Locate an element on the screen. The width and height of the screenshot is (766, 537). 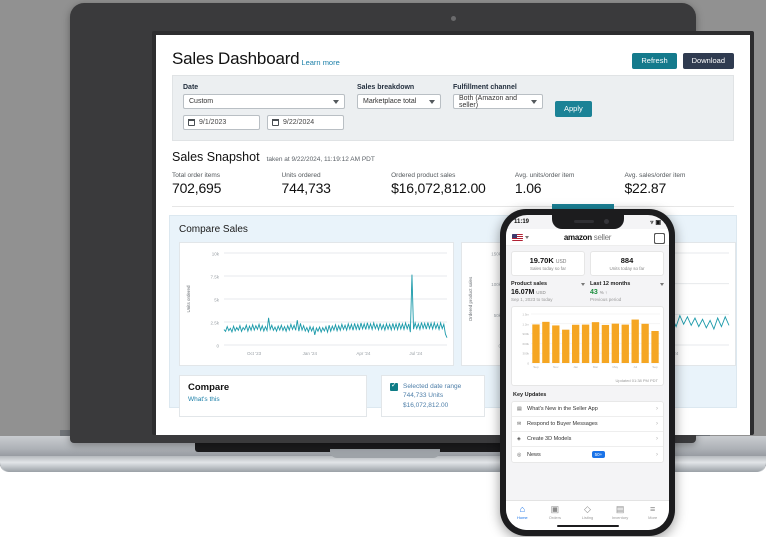
tab-orders: ▣ Orders is located at coordinates (555, 512).